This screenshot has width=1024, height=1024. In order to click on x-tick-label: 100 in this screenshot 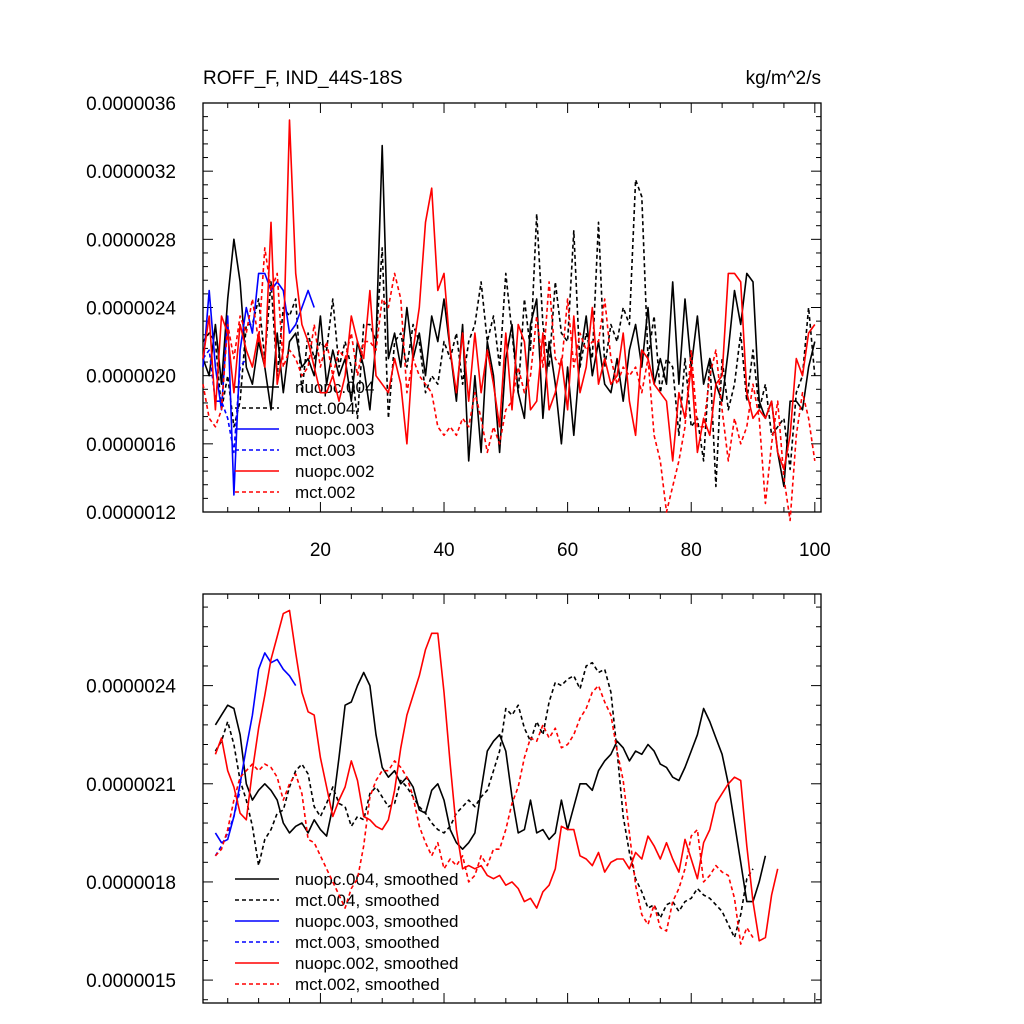, I will do `click(815, 550)`.